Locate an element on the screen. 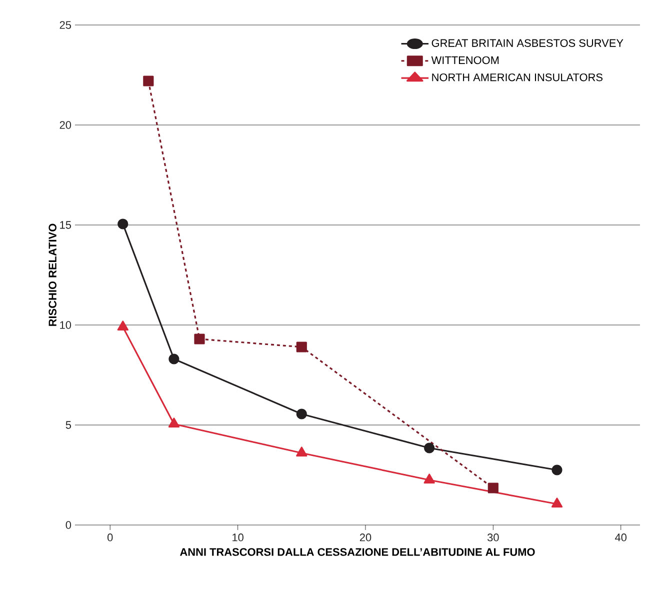 This screenshot has width=654, height=605. y-tick-label: 10 is located at coordinates (66, 325).